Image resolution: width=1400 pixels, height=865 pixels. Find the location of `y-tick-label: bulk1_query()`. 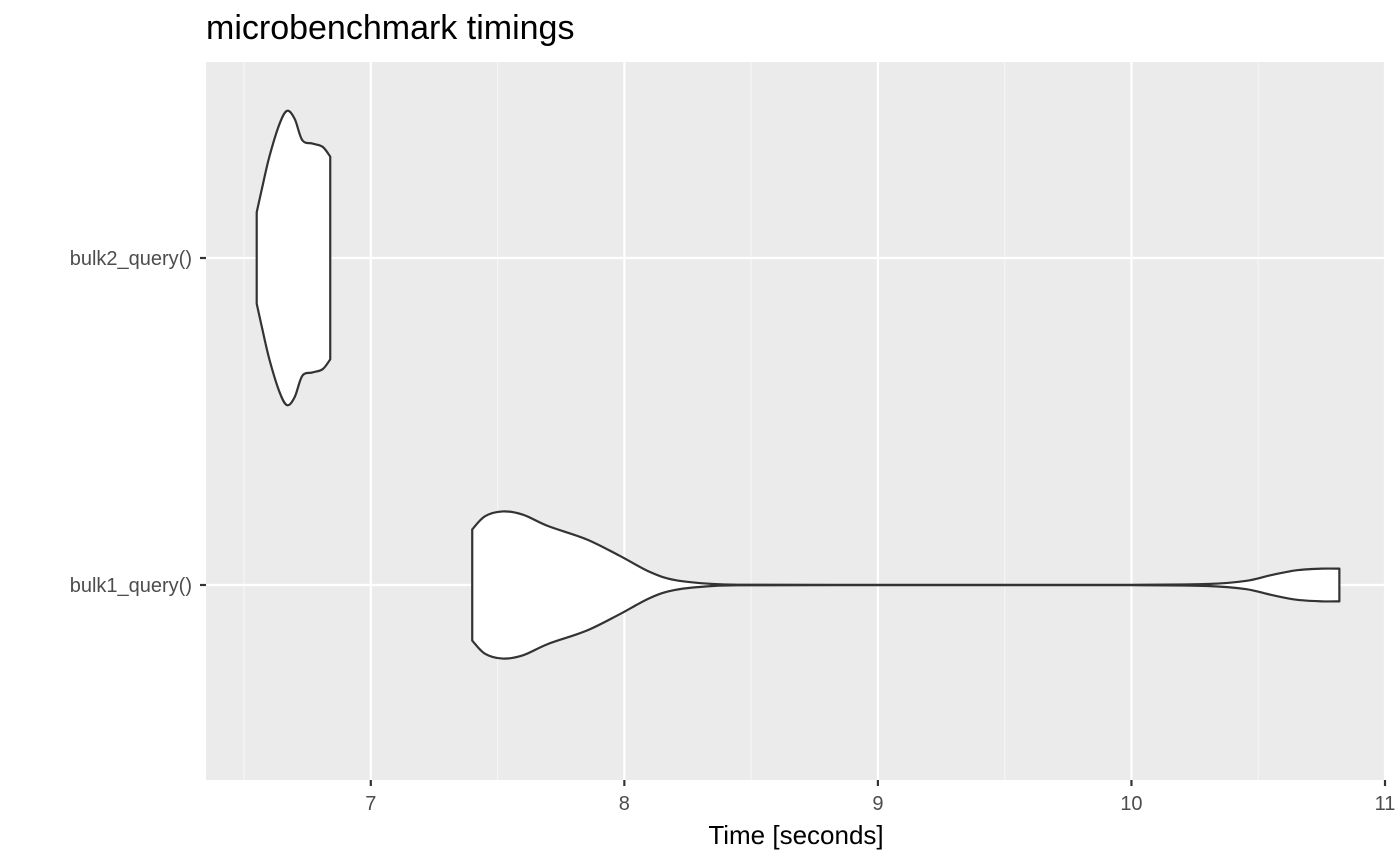

y-tick-label: bulk1_query() is located at coordinates (131, 586).